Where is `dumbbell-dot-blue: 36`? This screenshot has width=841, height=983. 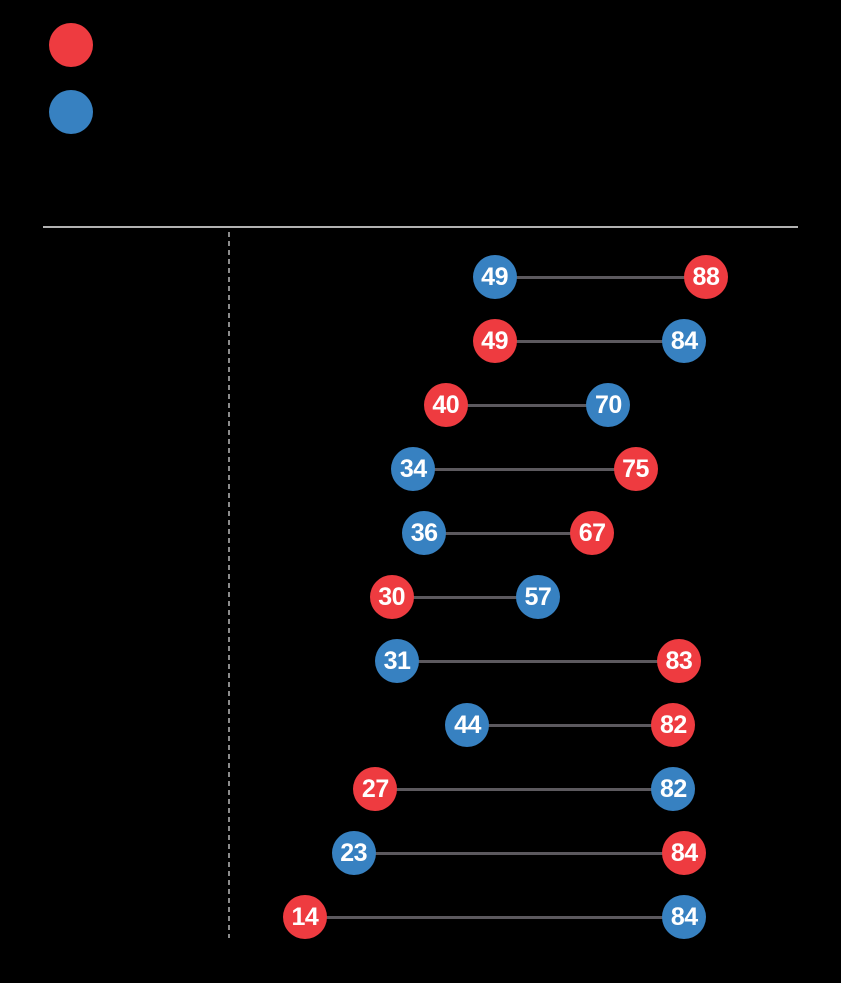 dumbbell-dot-blue: 36 is located at coordinates (424, 533).